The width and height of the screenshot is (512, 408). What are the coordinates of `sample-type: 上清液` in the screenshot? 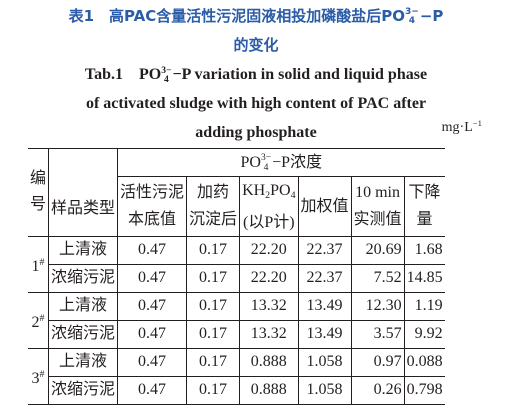 It's located at (83, 362).